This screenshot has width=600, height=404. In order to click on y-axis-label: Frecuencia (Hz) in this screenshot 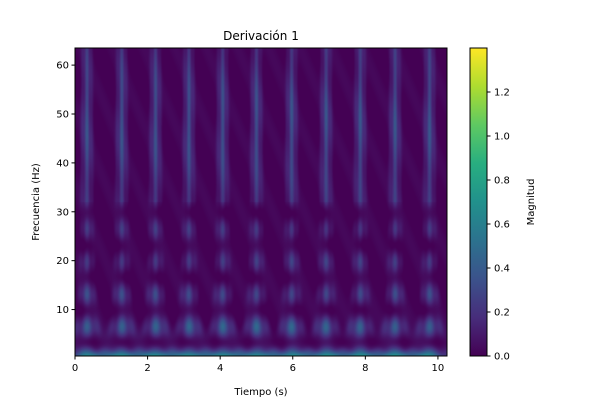, I will do `click(36, 202)`.